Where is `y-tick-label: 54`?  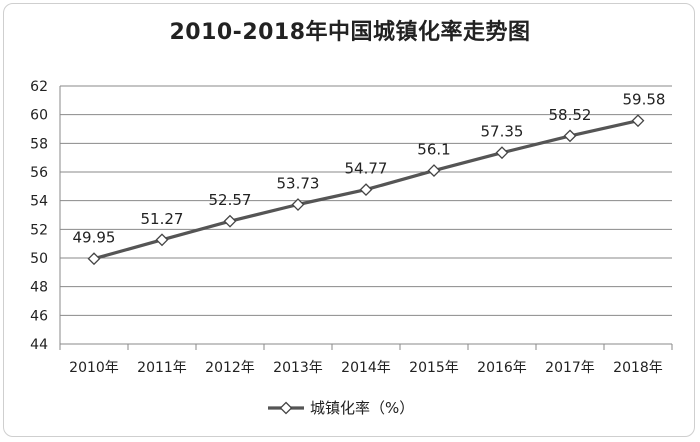 y-tick-label: 54 is located at coordinates (39, 202).